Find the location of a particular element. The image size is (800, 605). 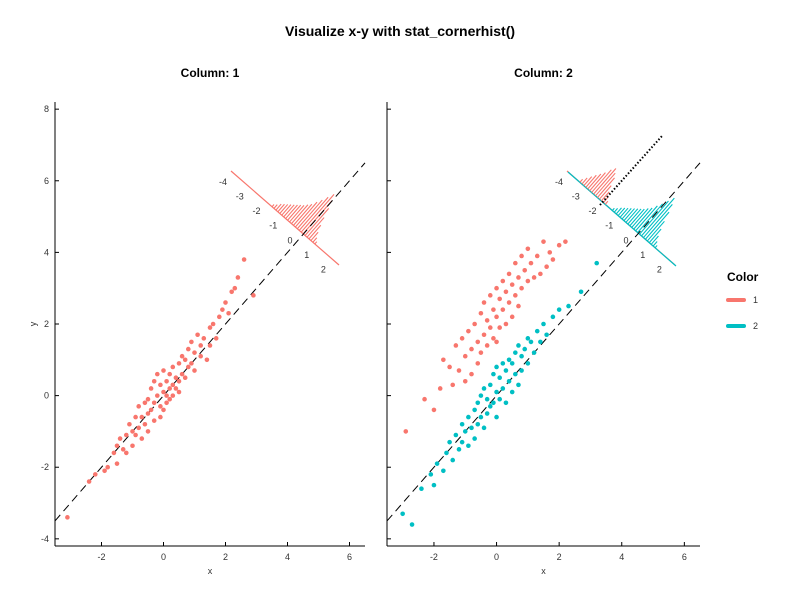

panel-label: Column: 2 is located at coordinates (543, 73).